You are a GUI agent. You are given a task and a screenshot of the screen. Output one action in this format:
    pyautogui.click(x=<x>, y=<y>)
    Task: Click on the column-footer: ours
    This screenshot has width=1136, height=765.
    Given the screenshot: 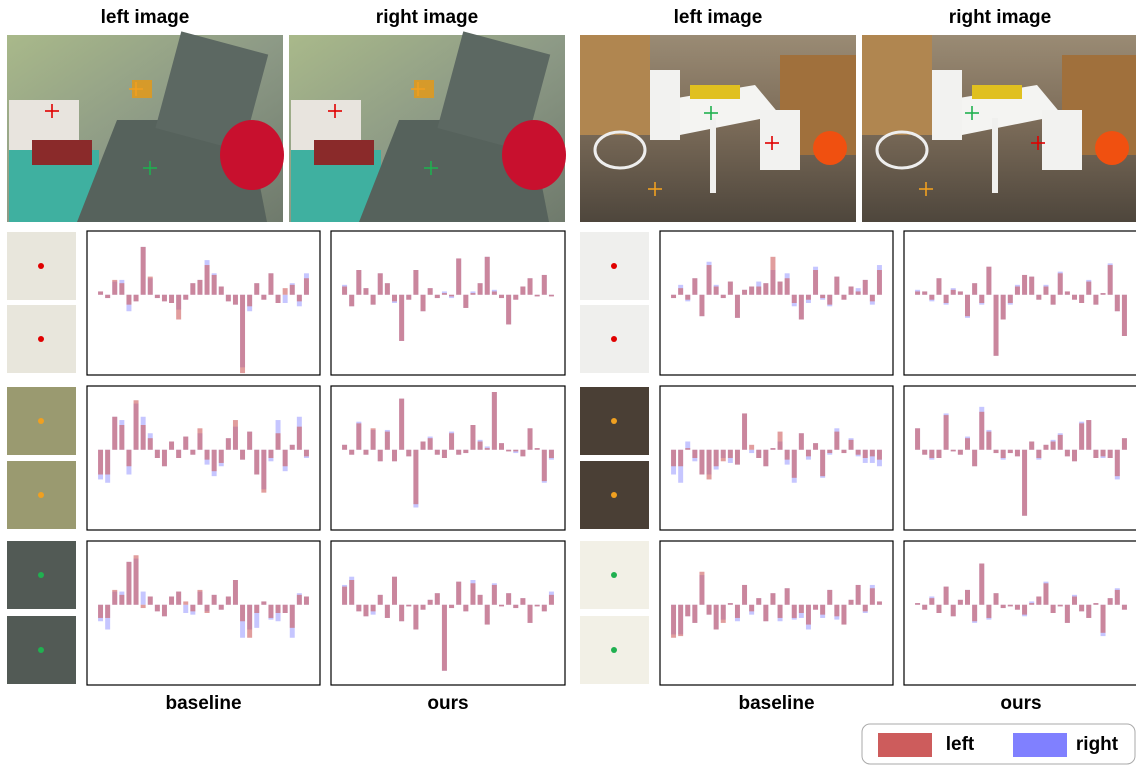 What is the action you would take?
    pyautogui.click(x=1020, y=703)
    